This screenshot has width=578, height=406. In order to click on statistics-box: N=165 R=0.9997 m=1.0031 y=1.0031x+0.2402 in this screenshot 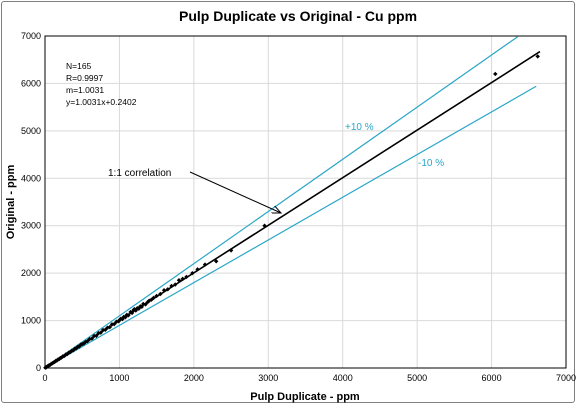, I will do `click(101, 84)`.